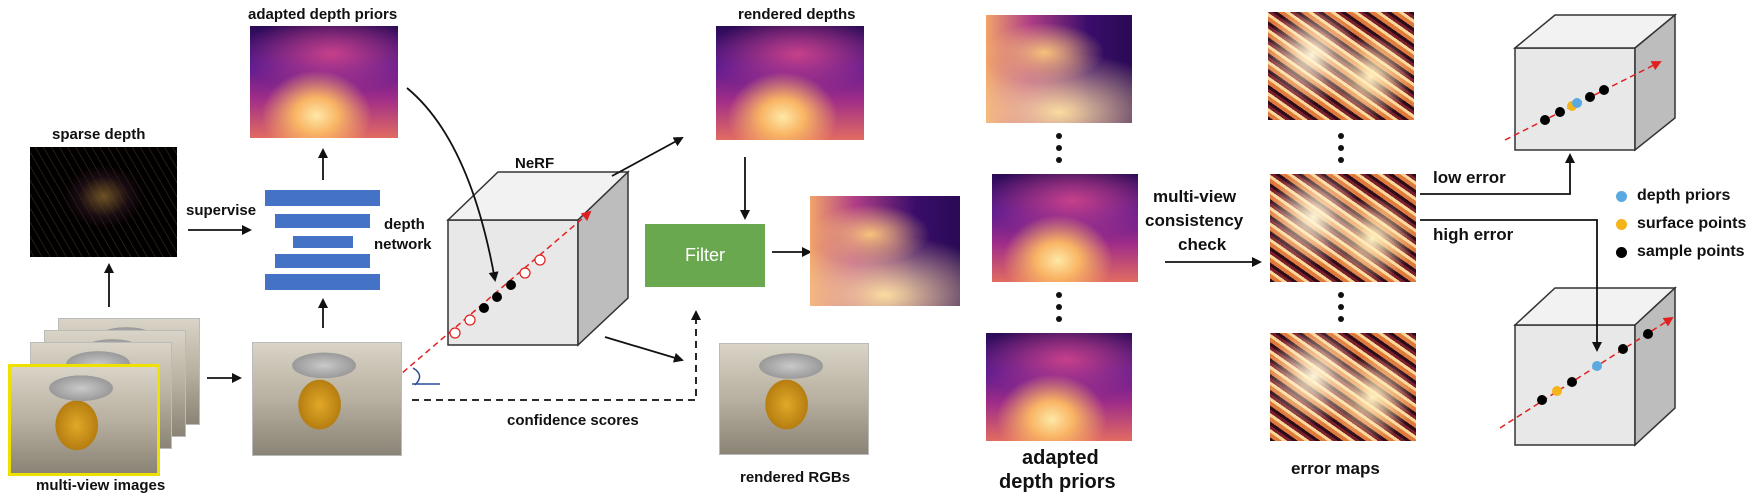 The height and width of the screenshot is (497, 1764). What do you see at coordinates (99, 134) in the screenshot?
I see `sparse-depth-label: sparse depth` at bounding box center [99, 134].